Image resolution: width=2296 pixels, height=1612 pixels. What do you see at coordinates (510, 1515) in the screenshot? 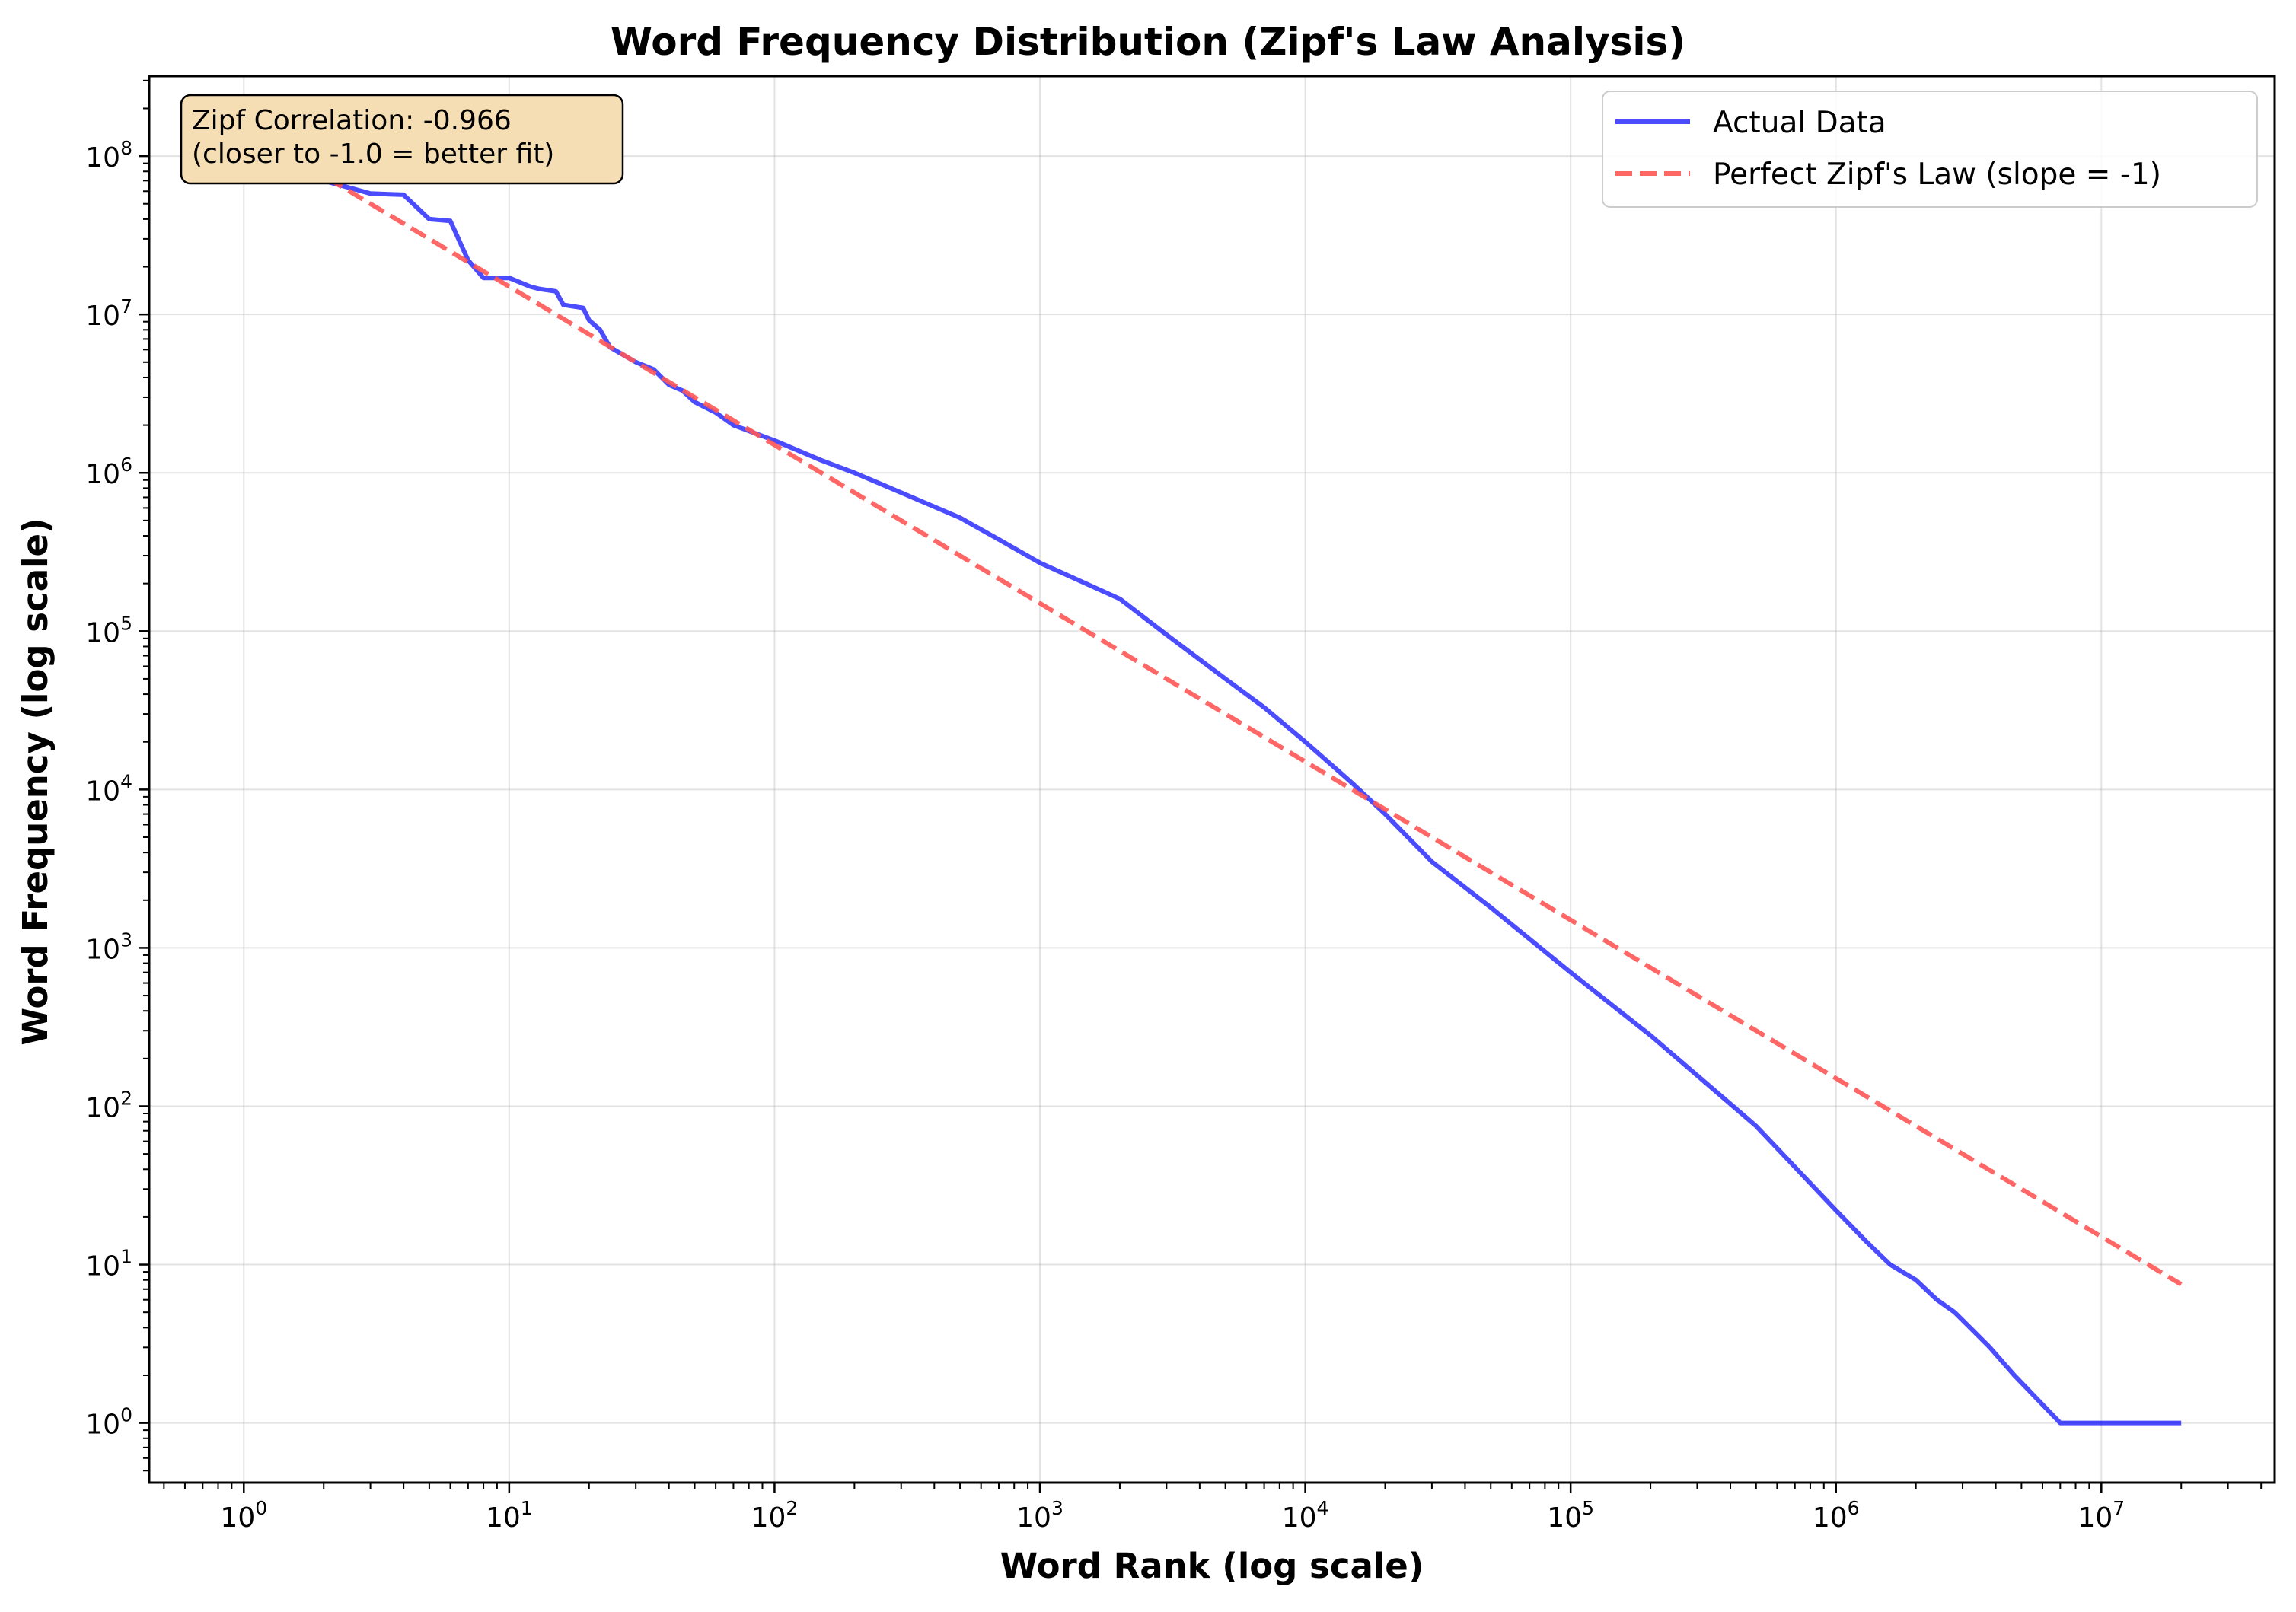
I see `x-tick-label: 10¹` at bounding box center [510, 1515].